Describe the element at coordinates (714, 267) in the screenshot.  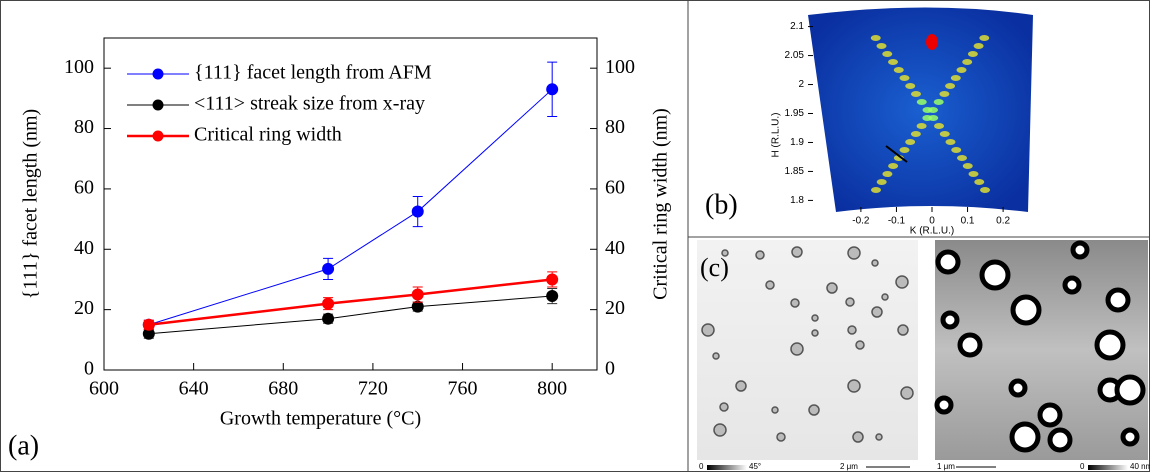
I see `panel-label: (c)` at that location.